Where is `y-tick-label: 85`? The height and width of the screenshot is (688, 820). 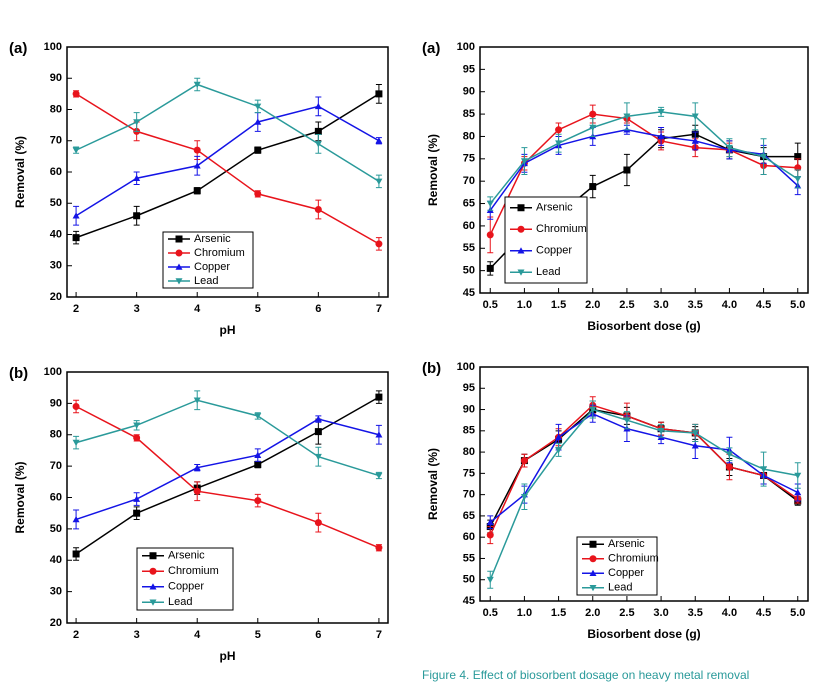 y-tick-label: 85 is located at coordinates (469, 114).